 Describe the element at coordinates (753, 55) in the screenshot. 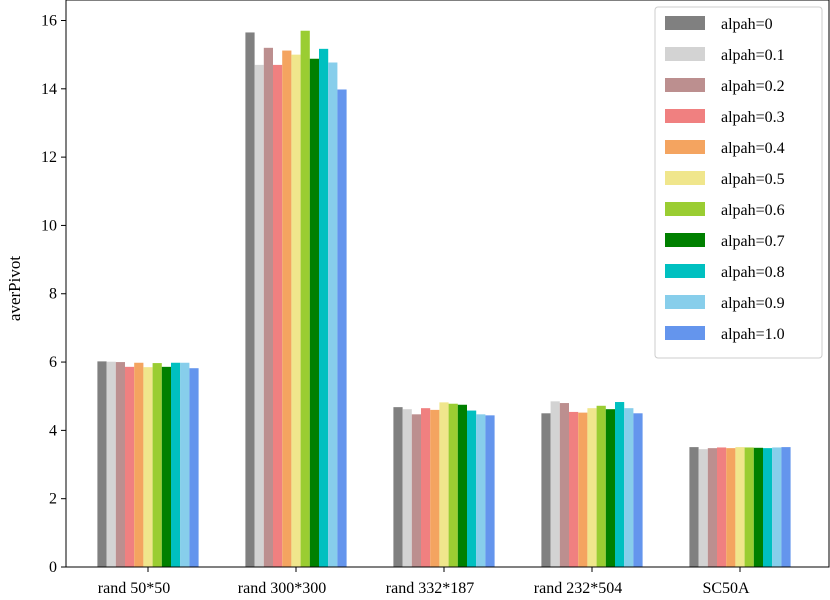

I see `legend-entry: alpah=0.1` at that location.